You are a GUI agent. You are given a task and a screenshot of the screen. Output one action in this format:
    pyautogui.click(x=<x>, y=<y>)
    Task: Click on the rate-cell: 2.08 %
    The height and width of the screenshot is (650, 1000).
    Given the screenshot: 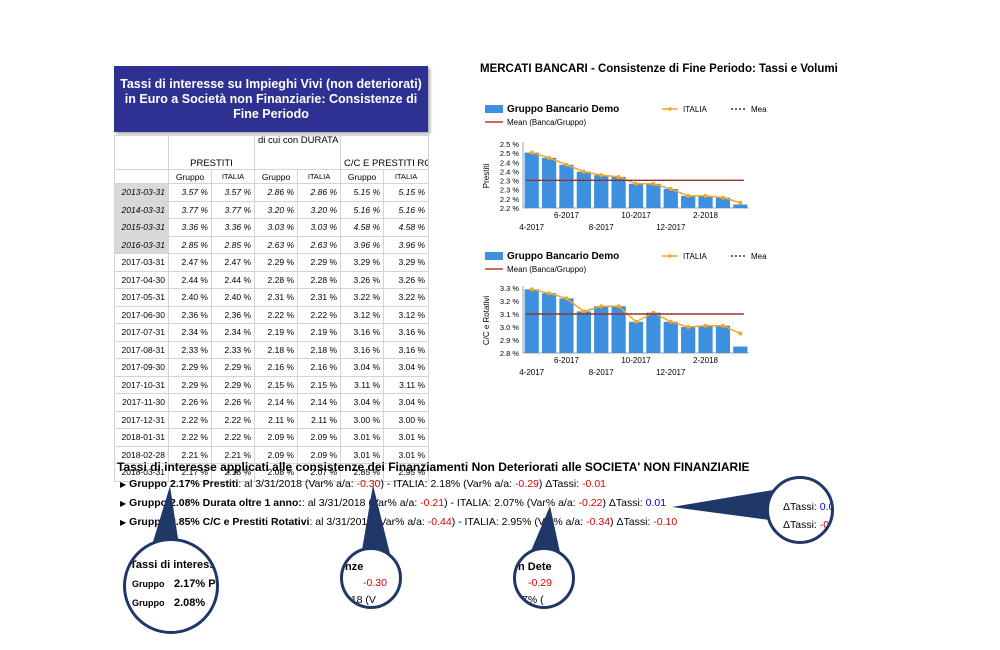 What is the action you would take?
    pyautogui.click(x=276, y=472)
    